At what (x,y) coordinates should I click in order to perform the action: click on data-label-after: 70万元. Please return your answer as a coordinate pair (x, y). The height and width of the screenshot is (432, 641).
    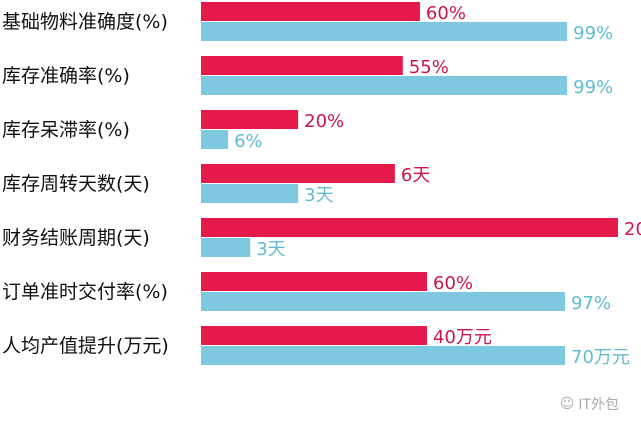
    Looking at the image, I should click on (600, 357).